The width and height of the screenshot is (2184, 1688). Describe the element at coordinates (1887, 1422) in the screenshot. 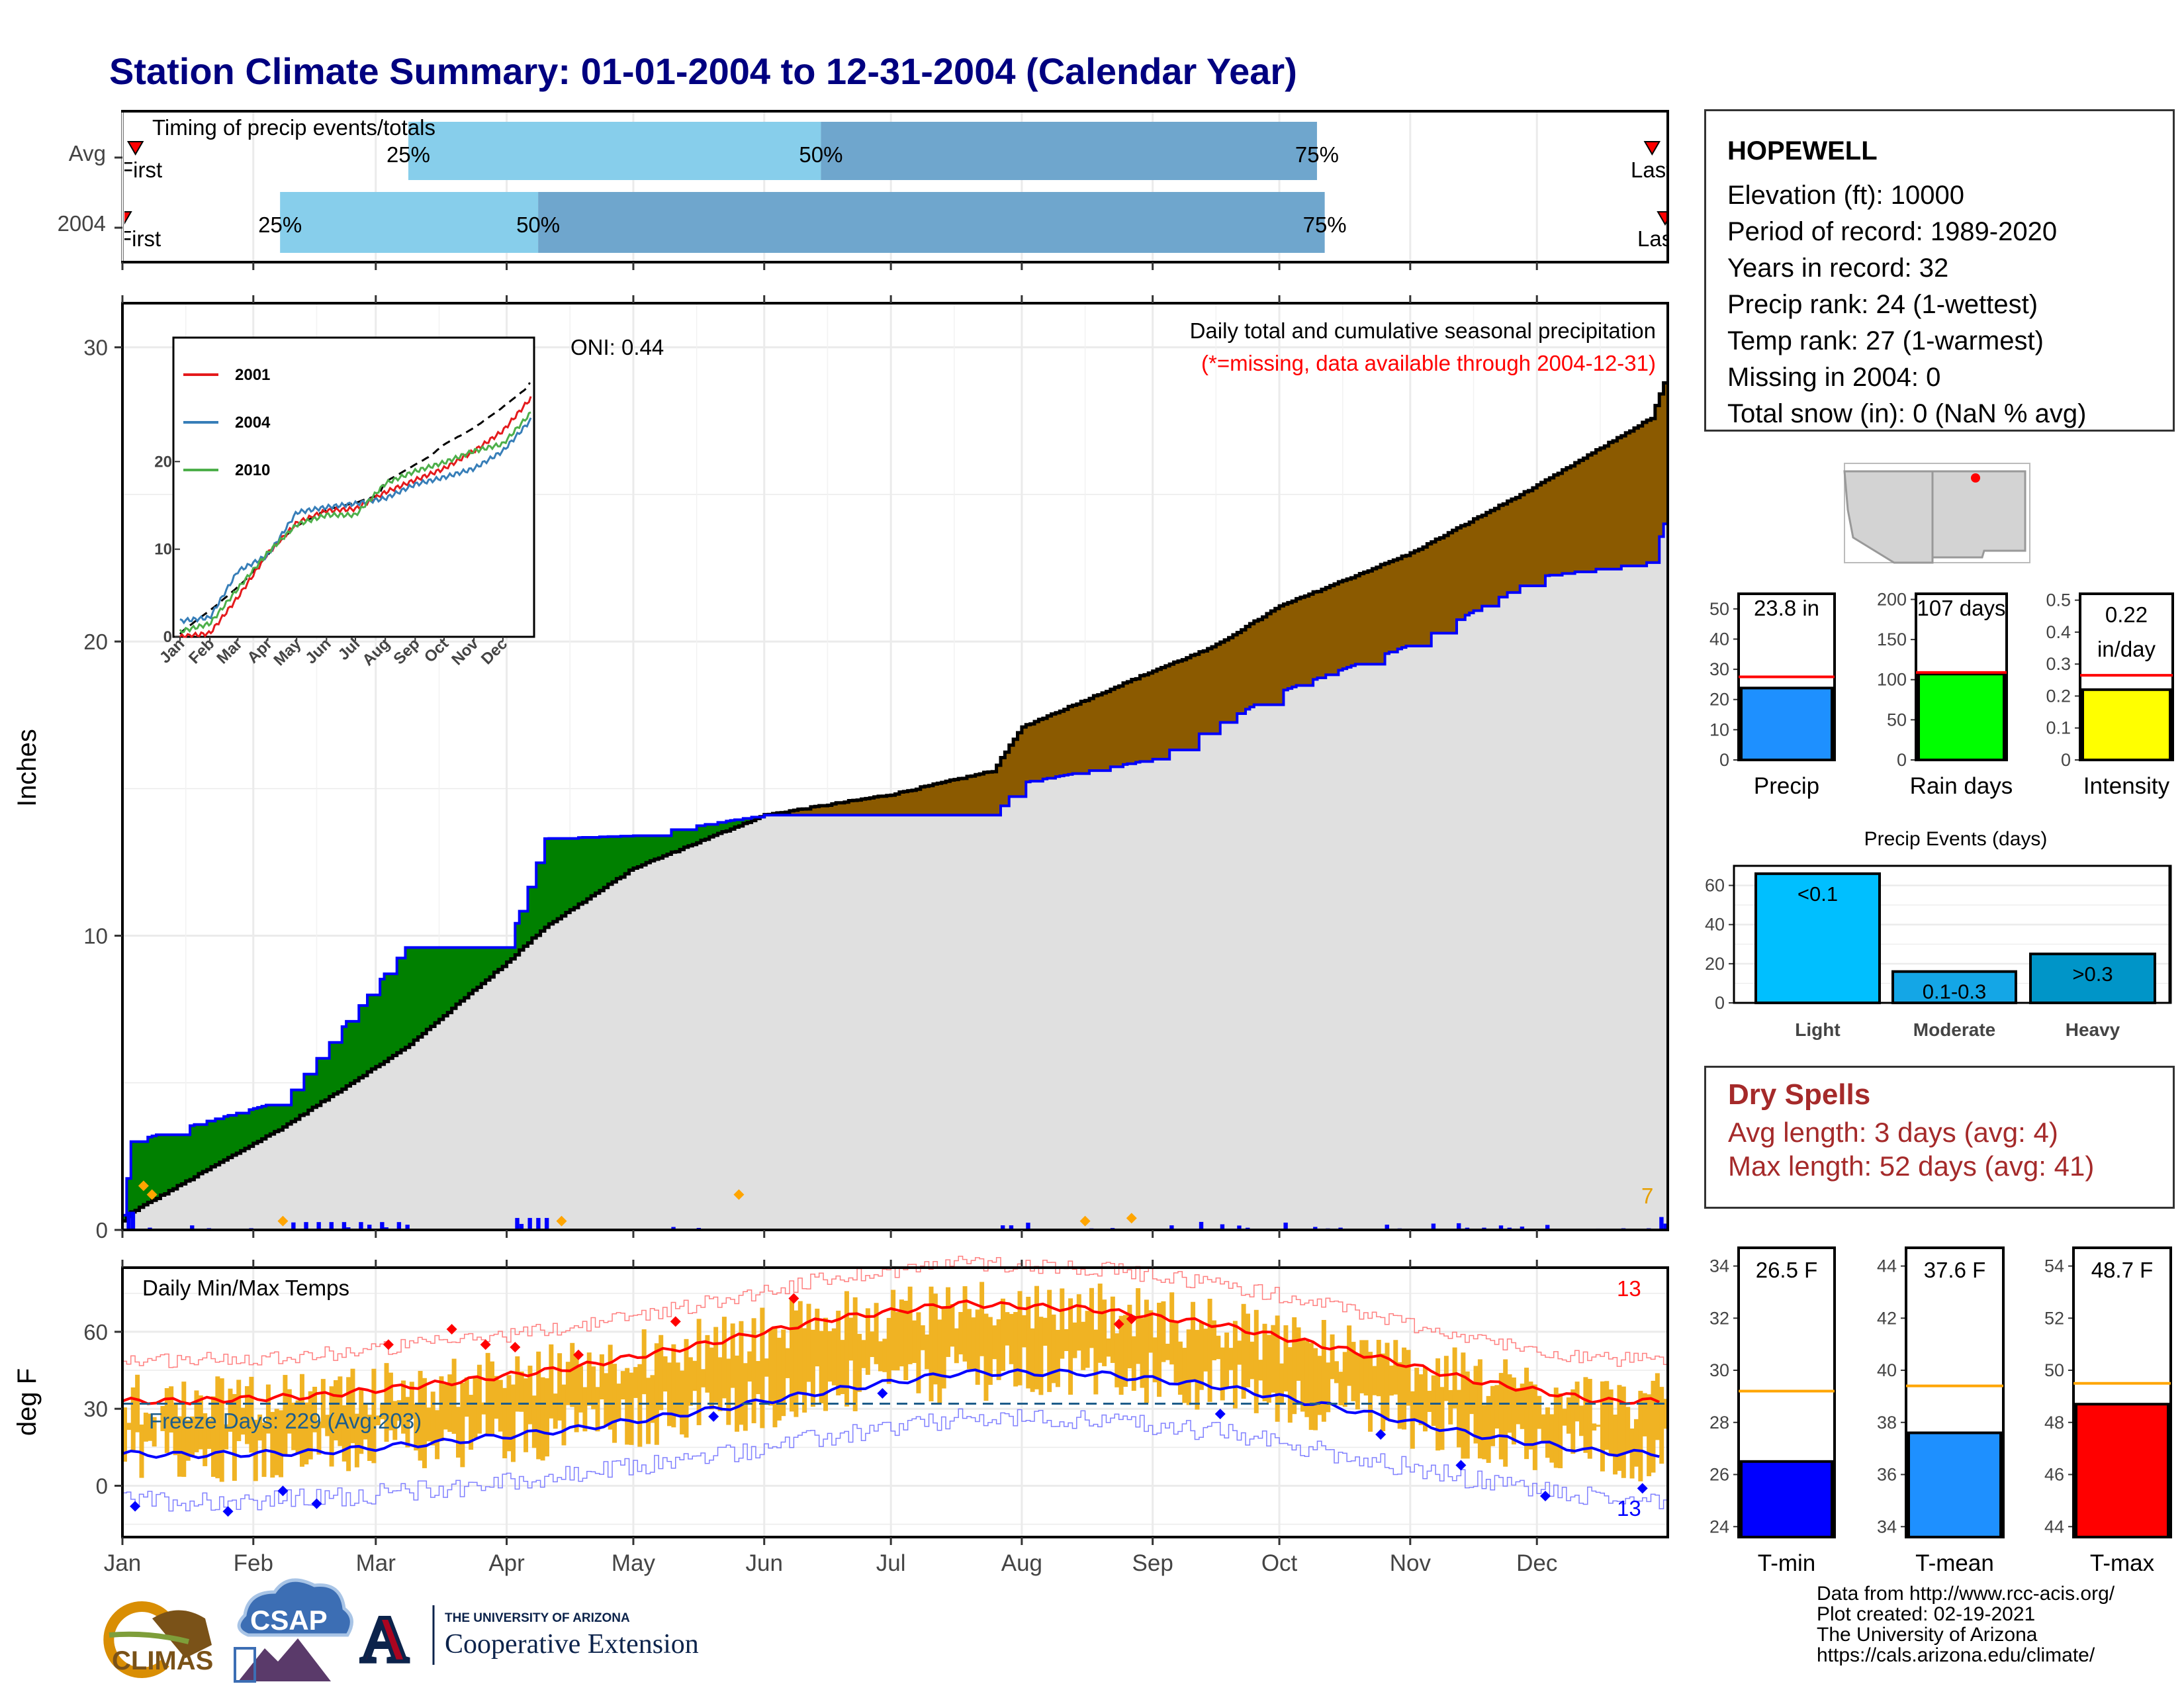

I see `summary-y-tick: 38` at that location.